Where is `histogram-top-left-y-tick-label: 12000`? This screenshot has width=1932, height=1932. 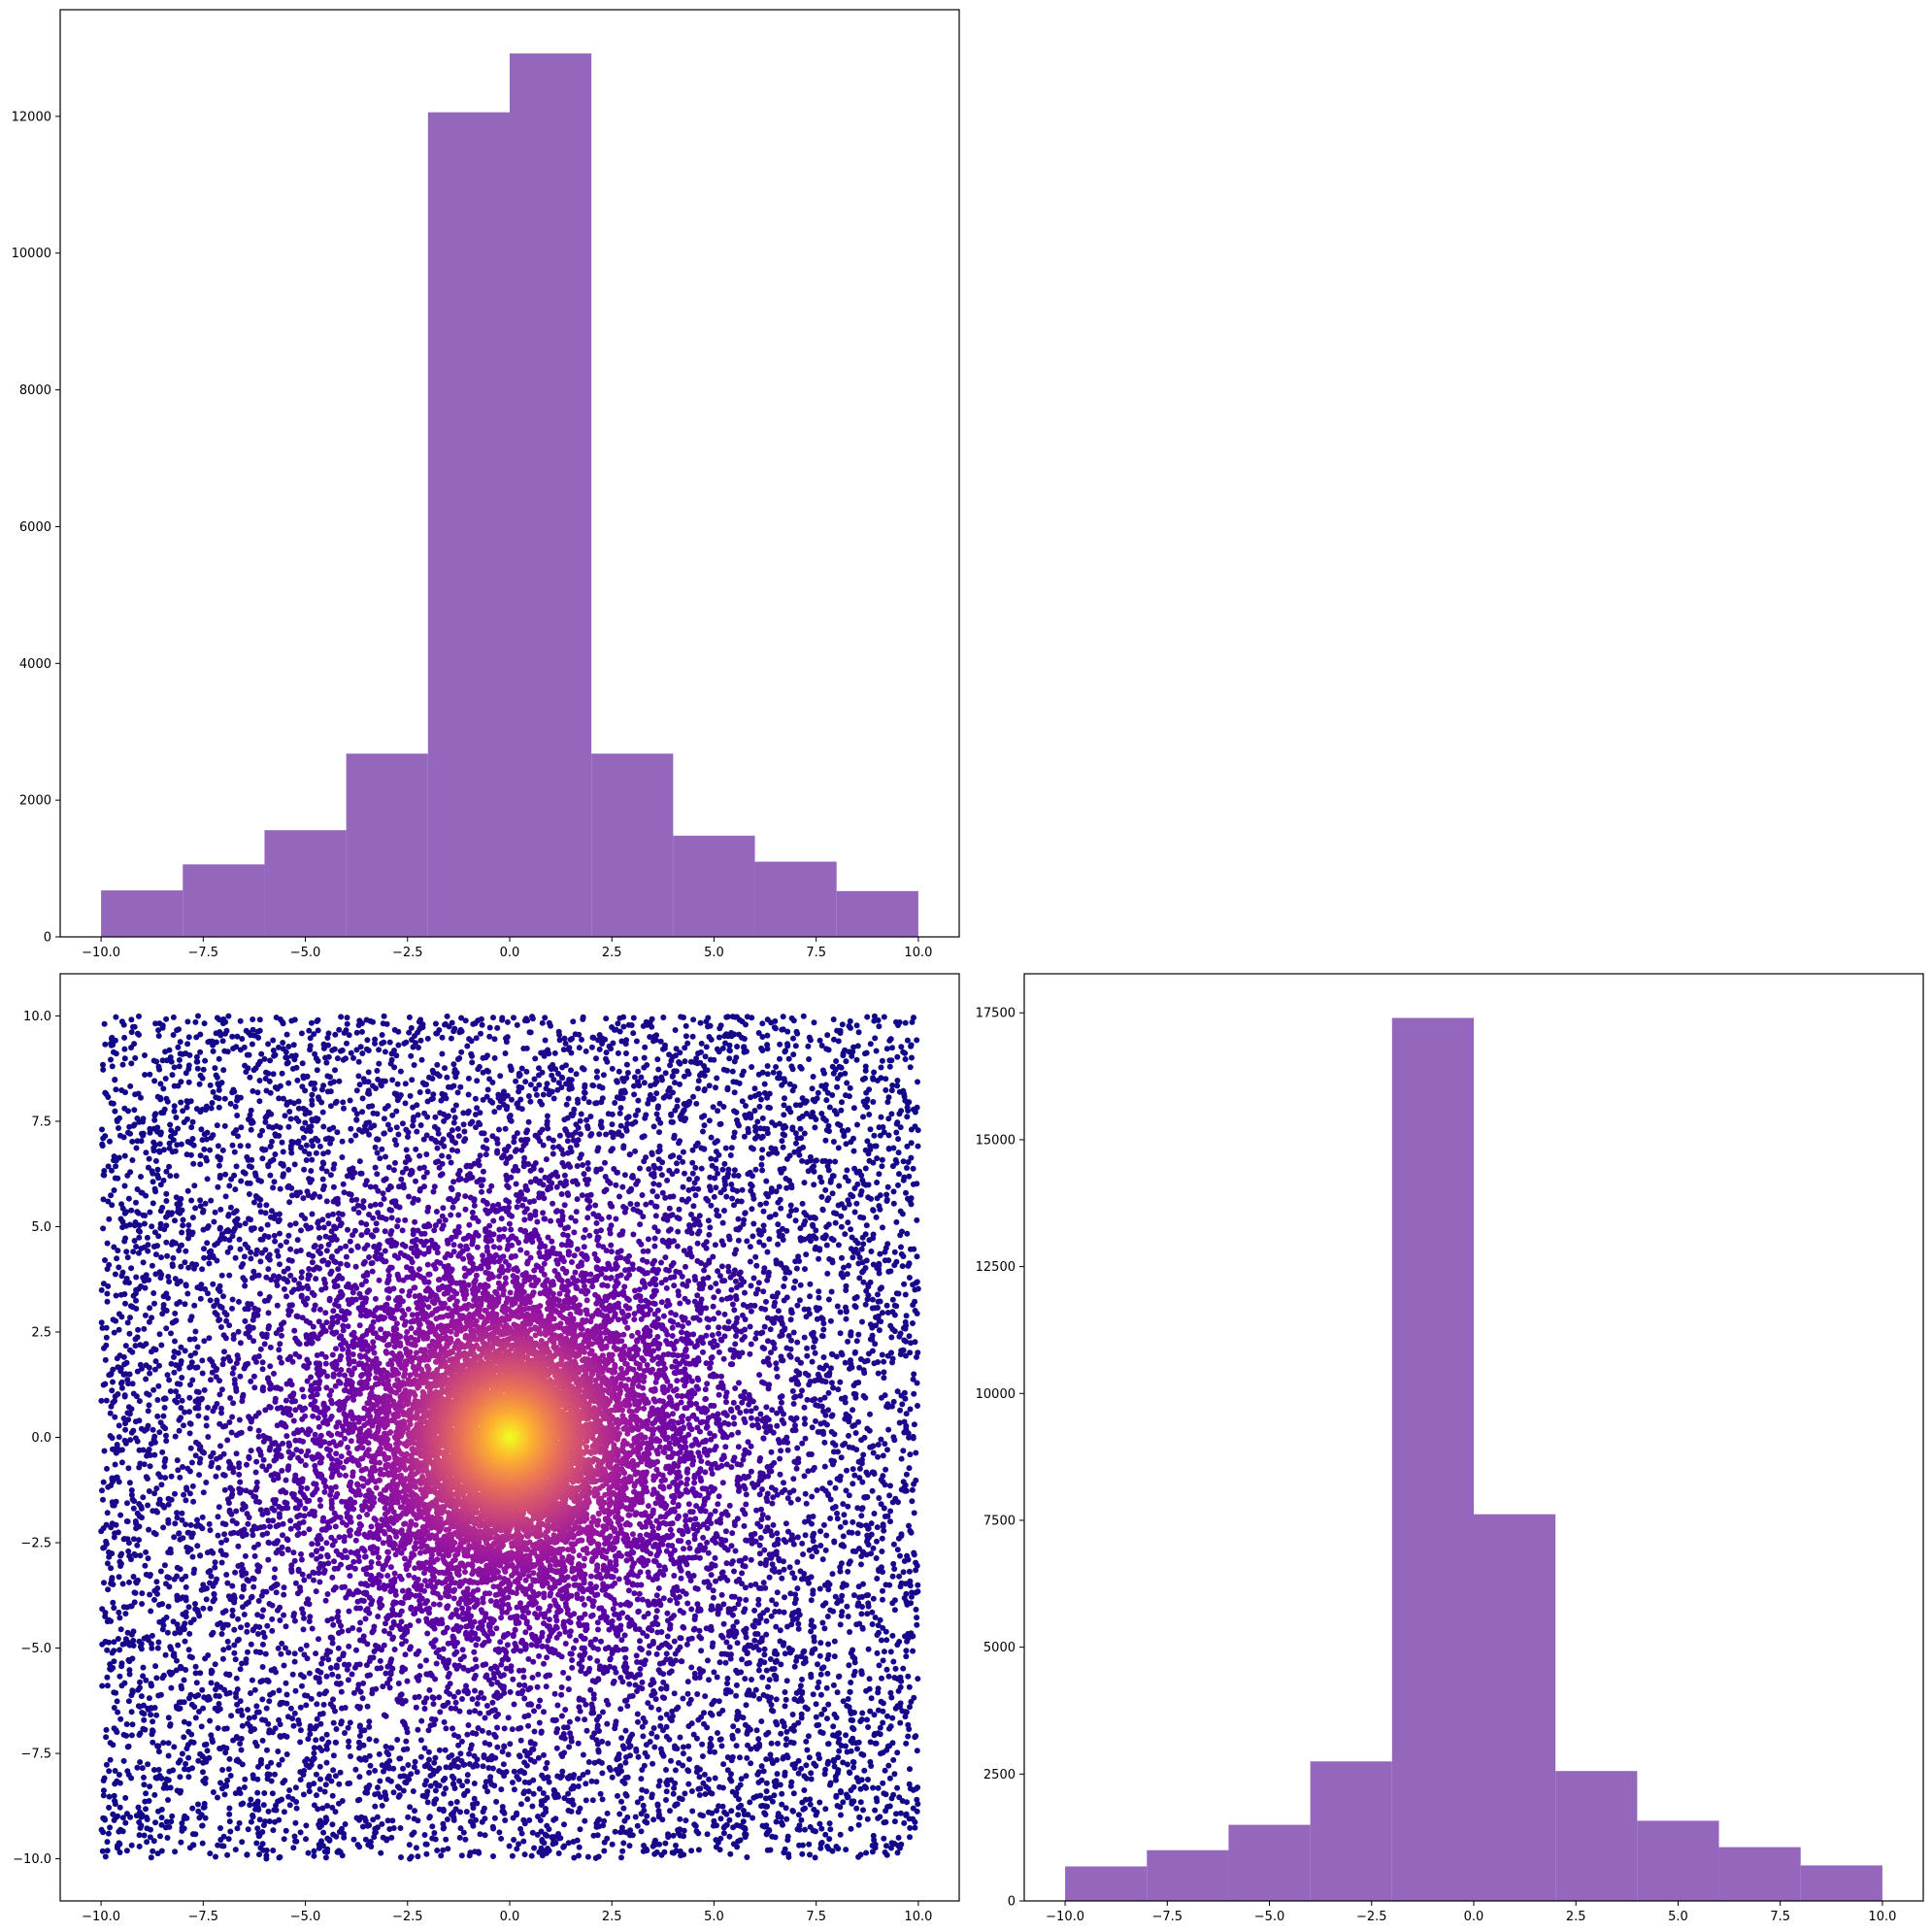
histogram-top-left-y-tick-label: 12000 is located at coordinates (32, 117).